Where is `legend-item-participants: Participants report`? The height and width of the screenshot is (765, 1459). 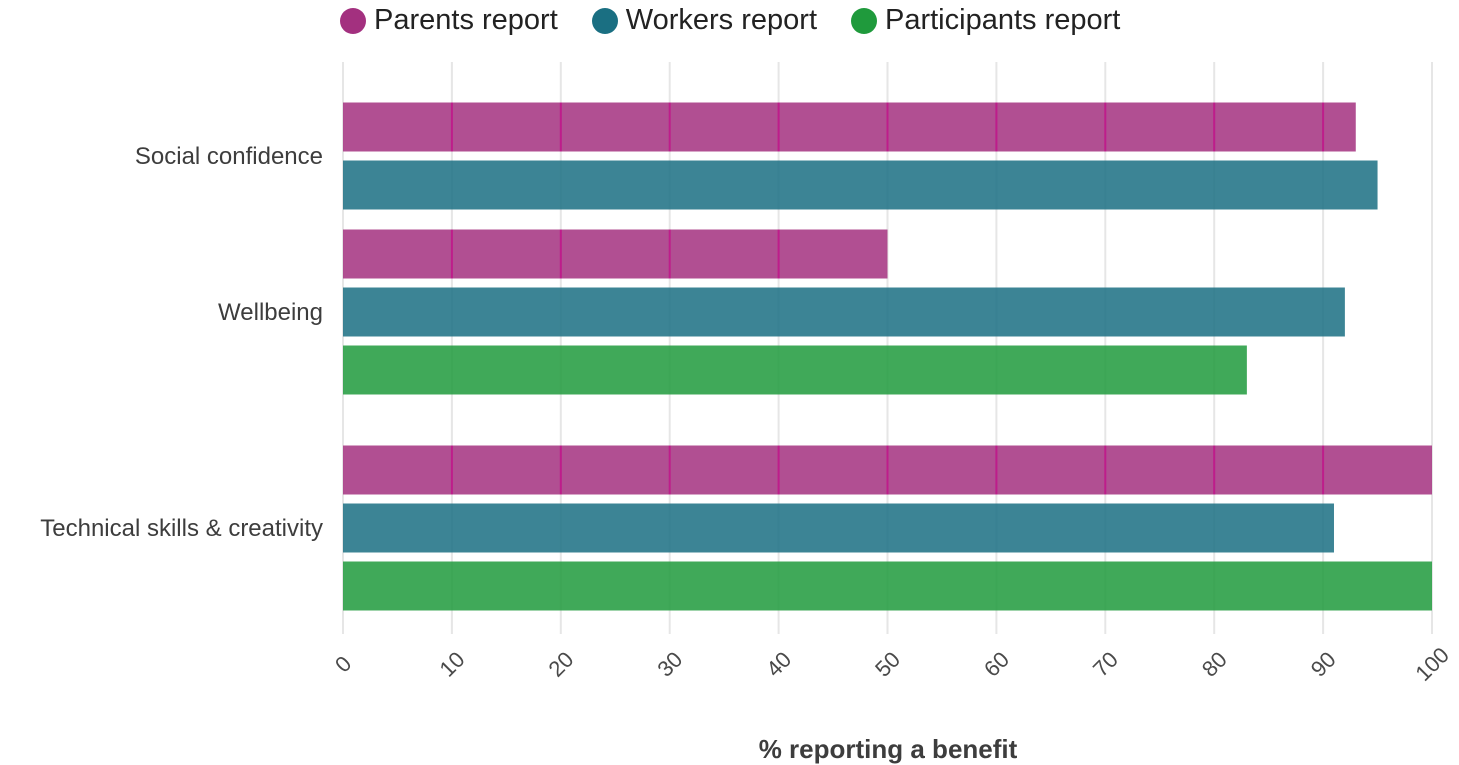 legend-item-participants: Participants report is located at coordinates (985, 20).